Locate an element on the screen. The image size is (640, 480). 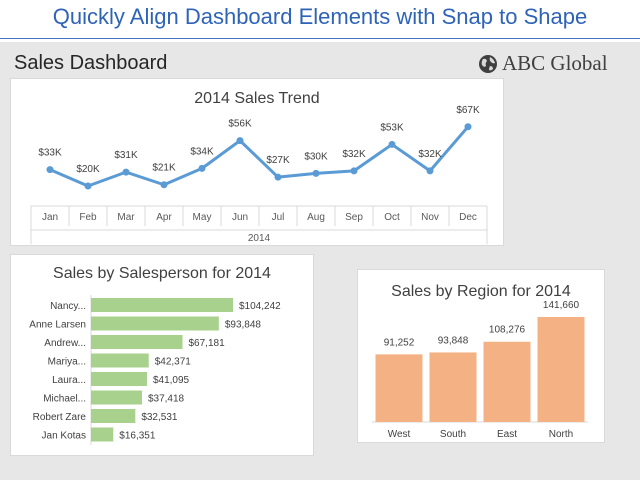
data-label: $42,371 is located at coordinates (173, 362).